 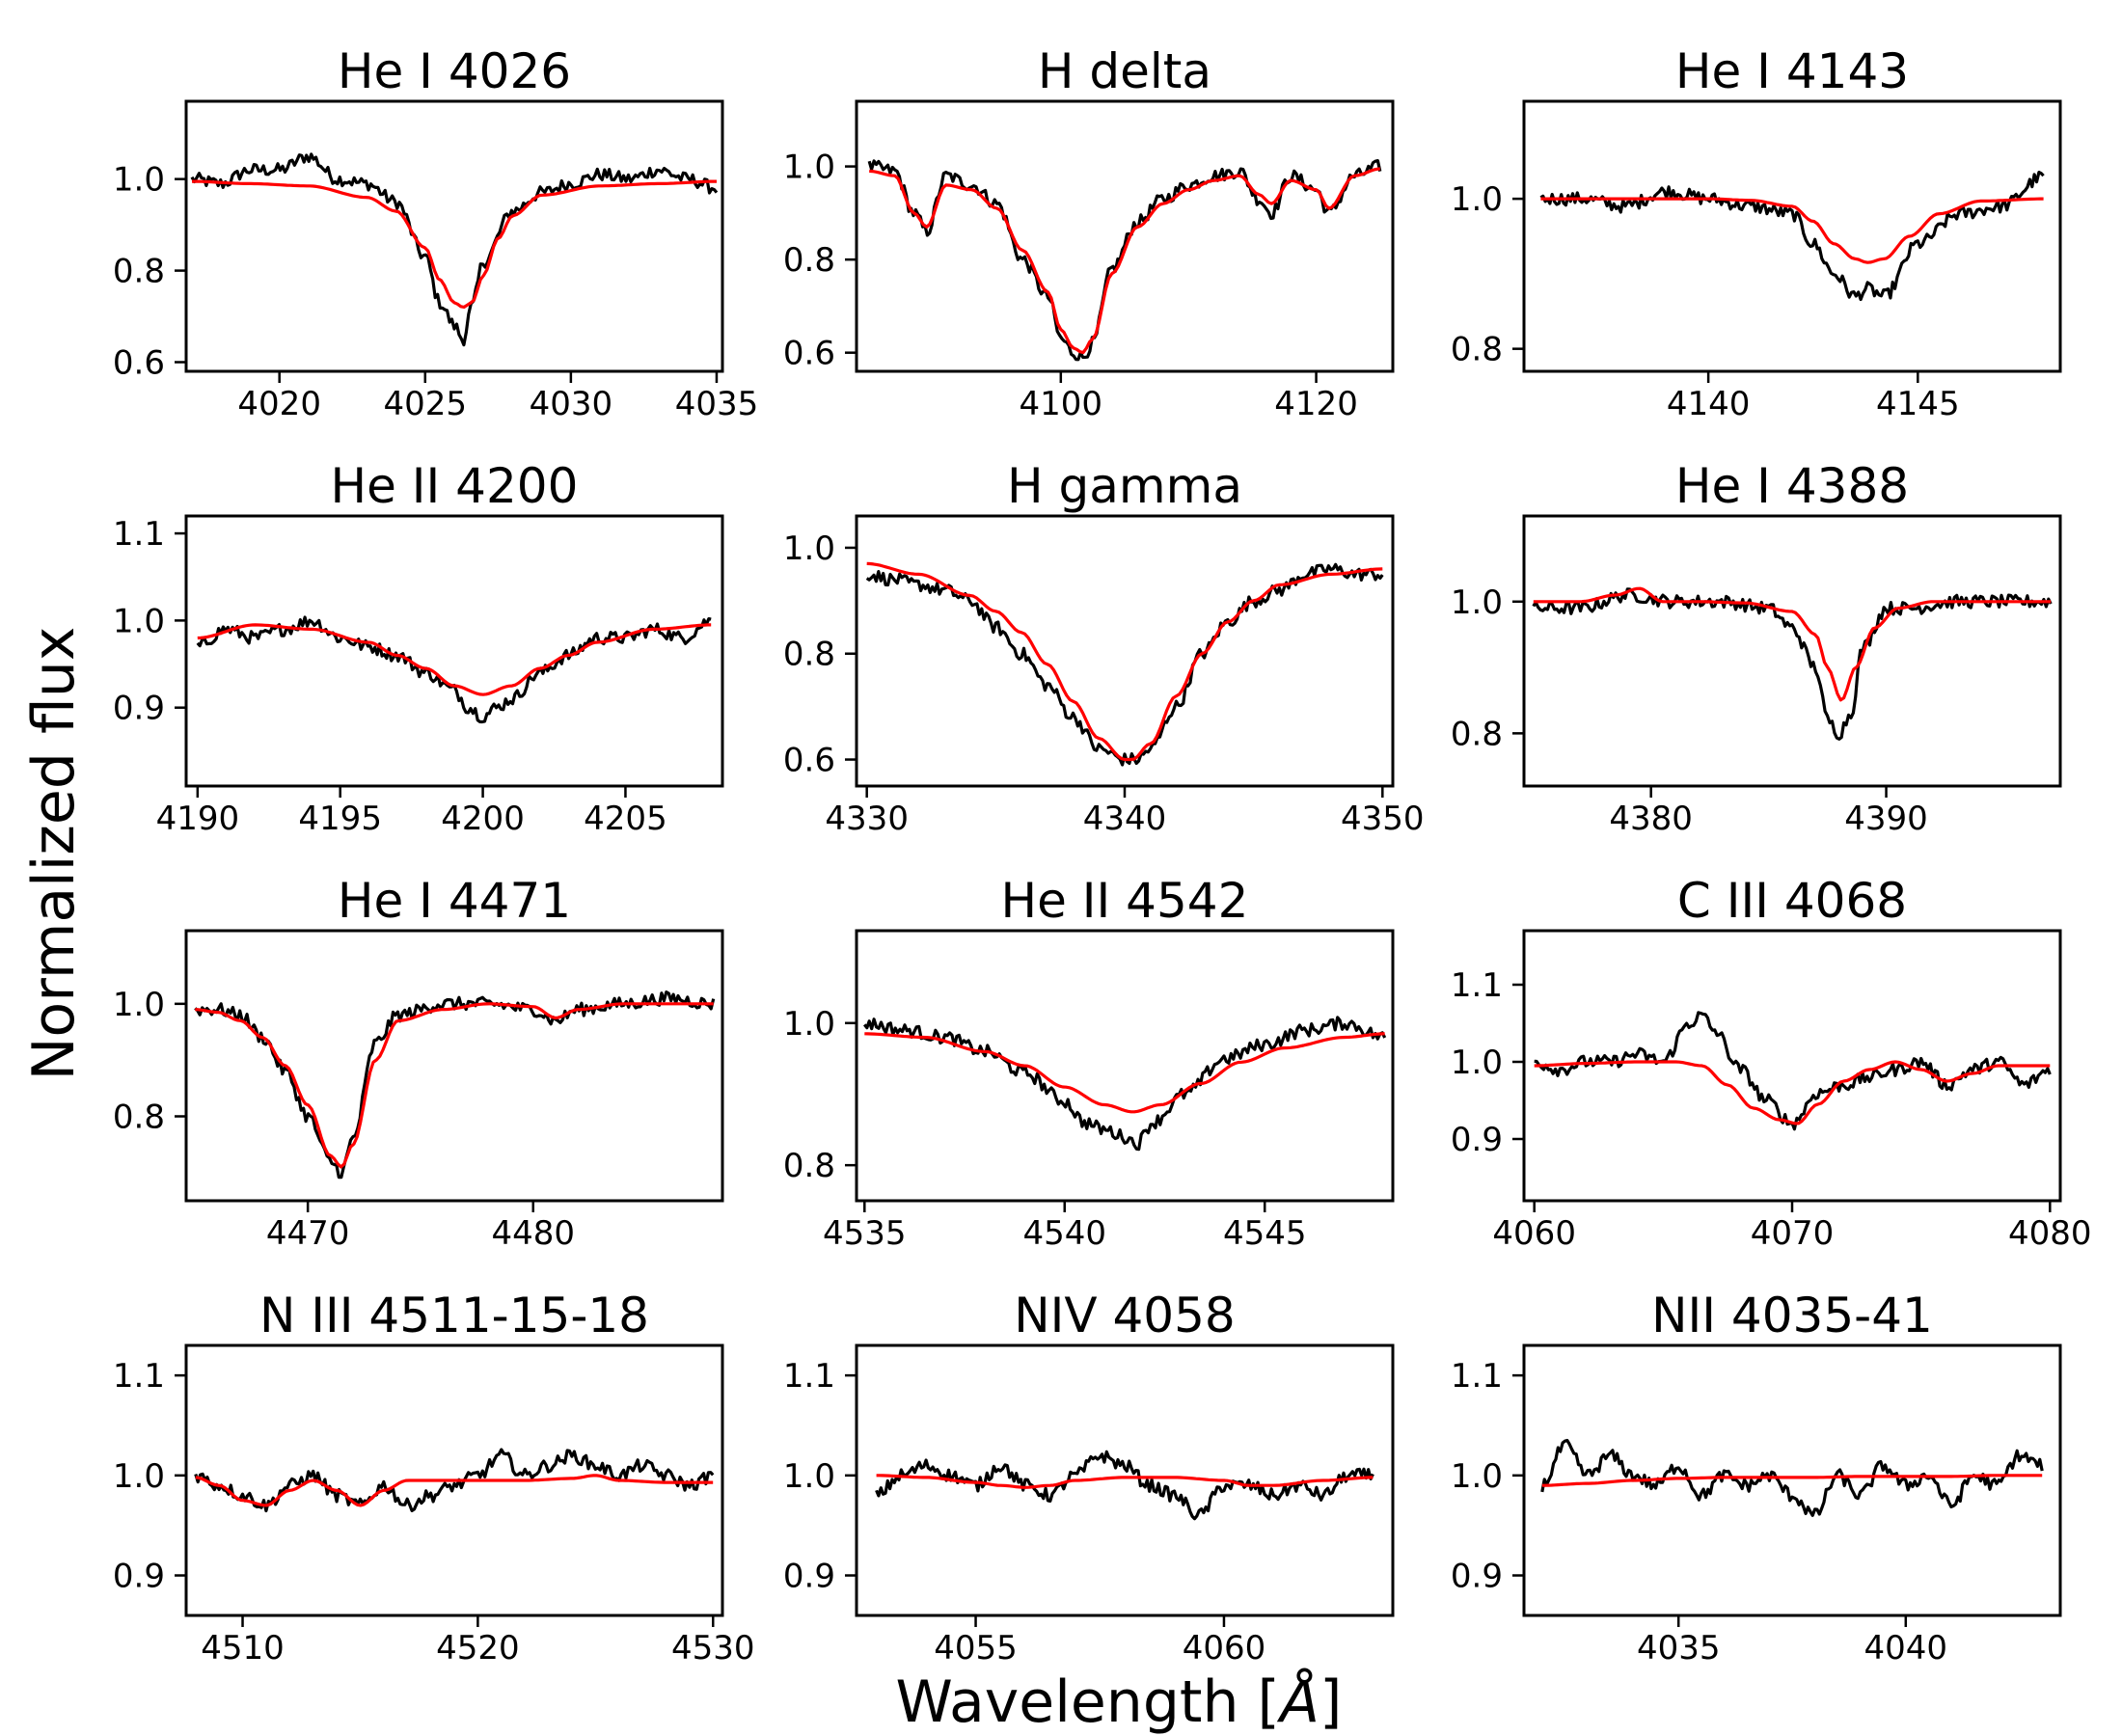 I want to click on x-tick-label: 4330, so click(x=867, y=819).